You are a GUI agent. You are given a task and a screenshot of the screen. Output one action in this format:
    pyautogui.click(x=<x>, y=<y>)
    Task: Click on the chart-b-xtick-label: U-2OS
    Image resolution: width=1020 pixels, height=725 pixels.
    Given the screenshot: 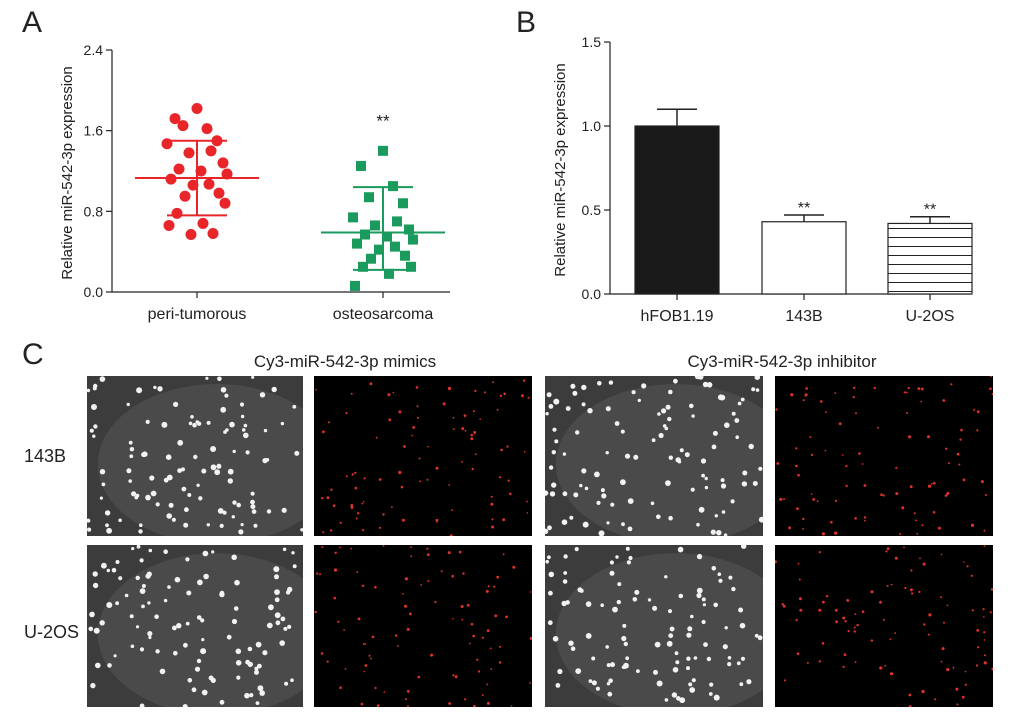 What is the action you would take?
    pyautogui.click(x=930, y=316)
    